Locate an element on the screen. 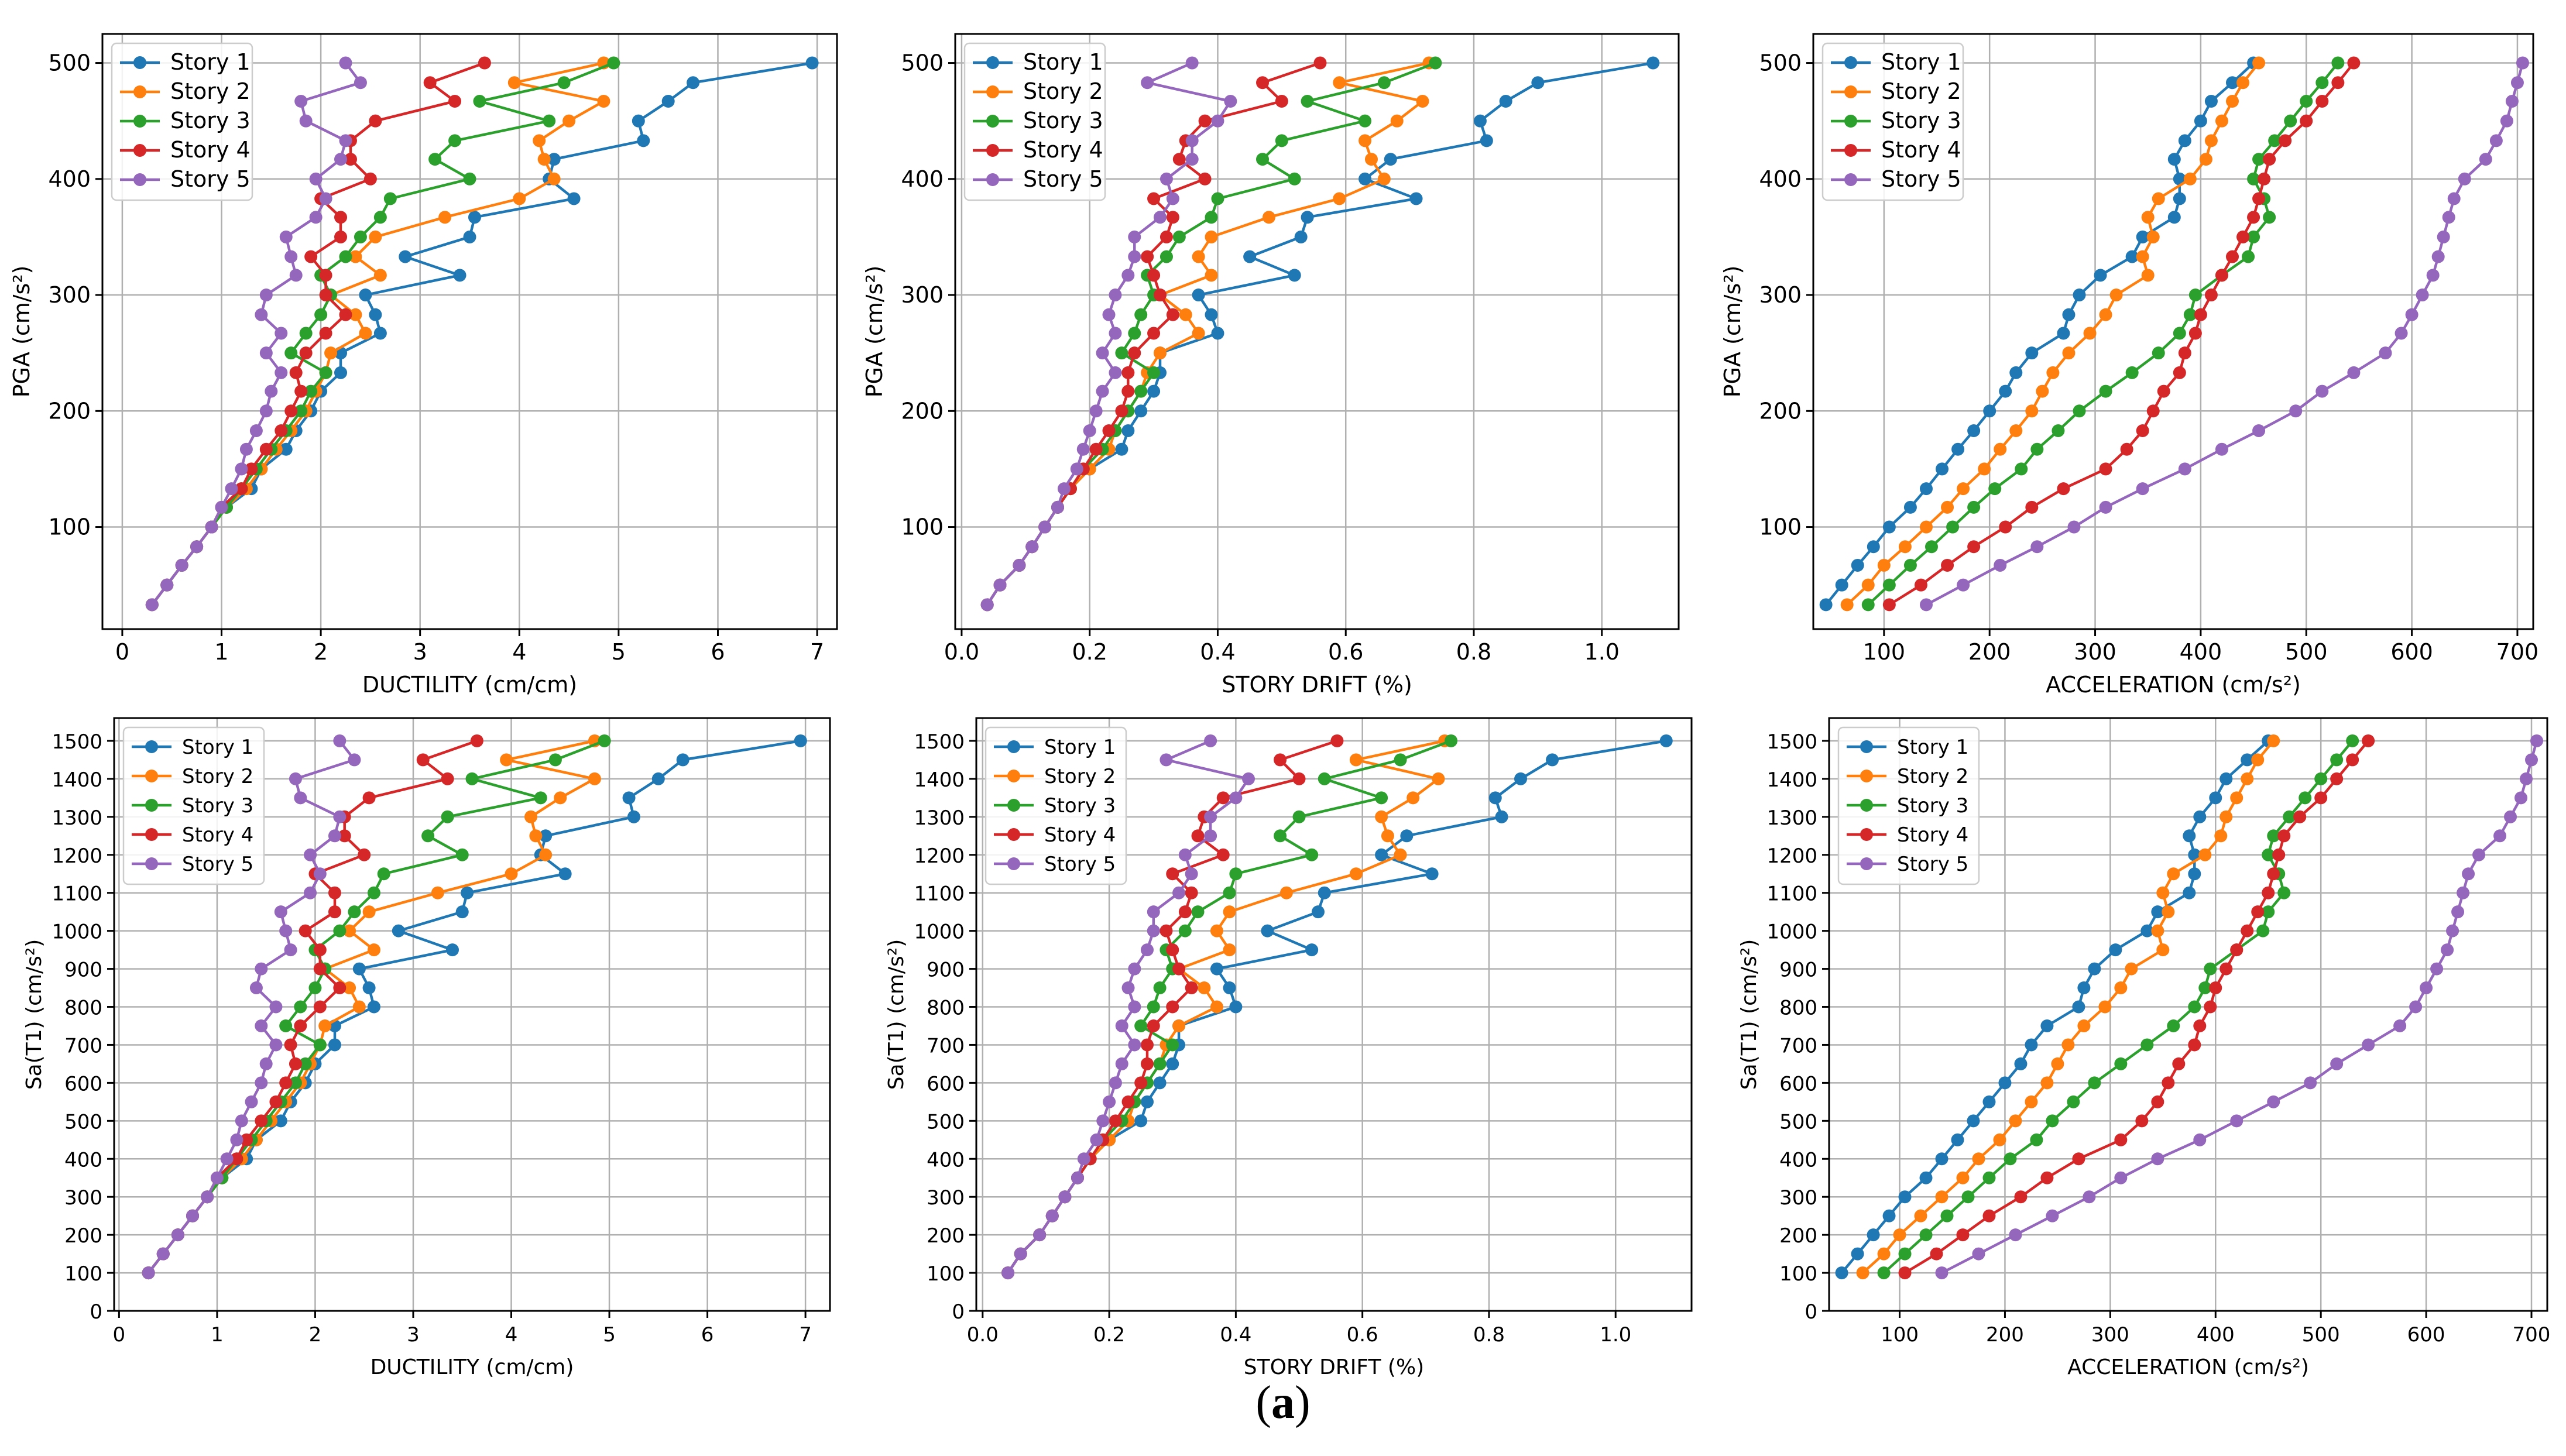 The height and width of the screenshot is (1456, 2566). legend-label: Story 1 is located at coordinates (210, 62).